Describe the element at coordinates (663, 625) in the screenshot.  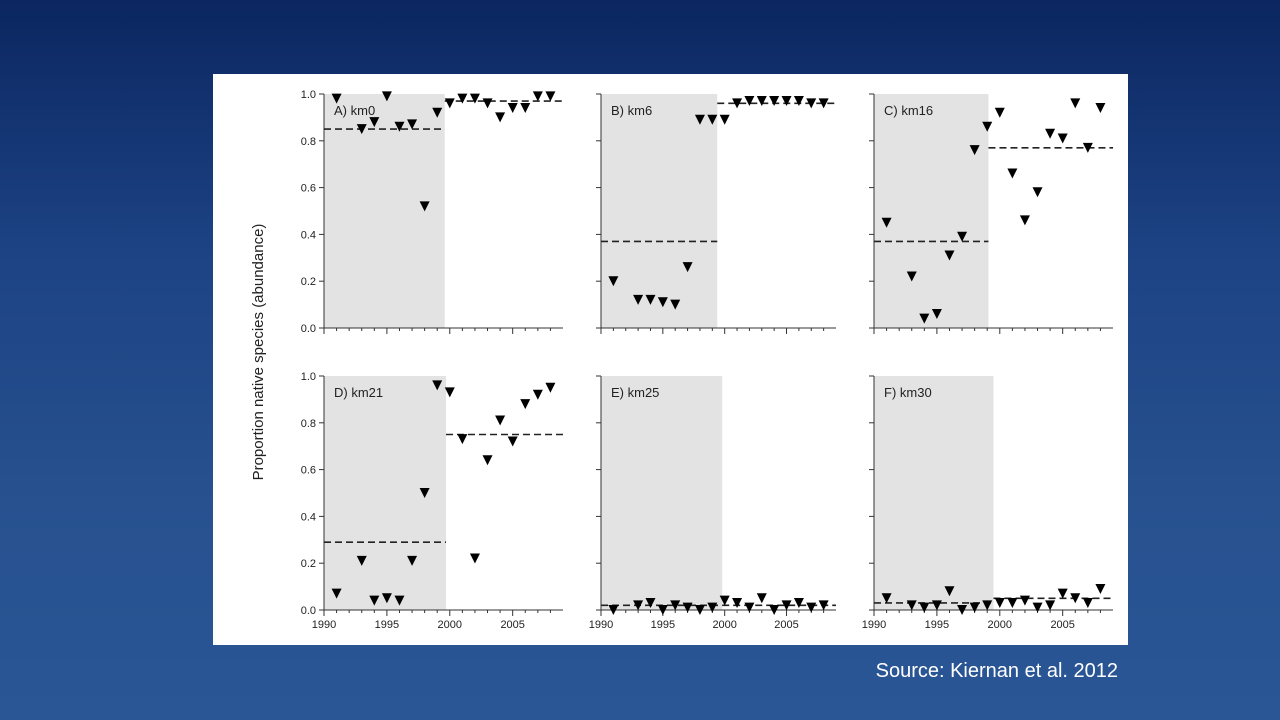
I see `panel-5-x-tick-label: 1995` at that location.